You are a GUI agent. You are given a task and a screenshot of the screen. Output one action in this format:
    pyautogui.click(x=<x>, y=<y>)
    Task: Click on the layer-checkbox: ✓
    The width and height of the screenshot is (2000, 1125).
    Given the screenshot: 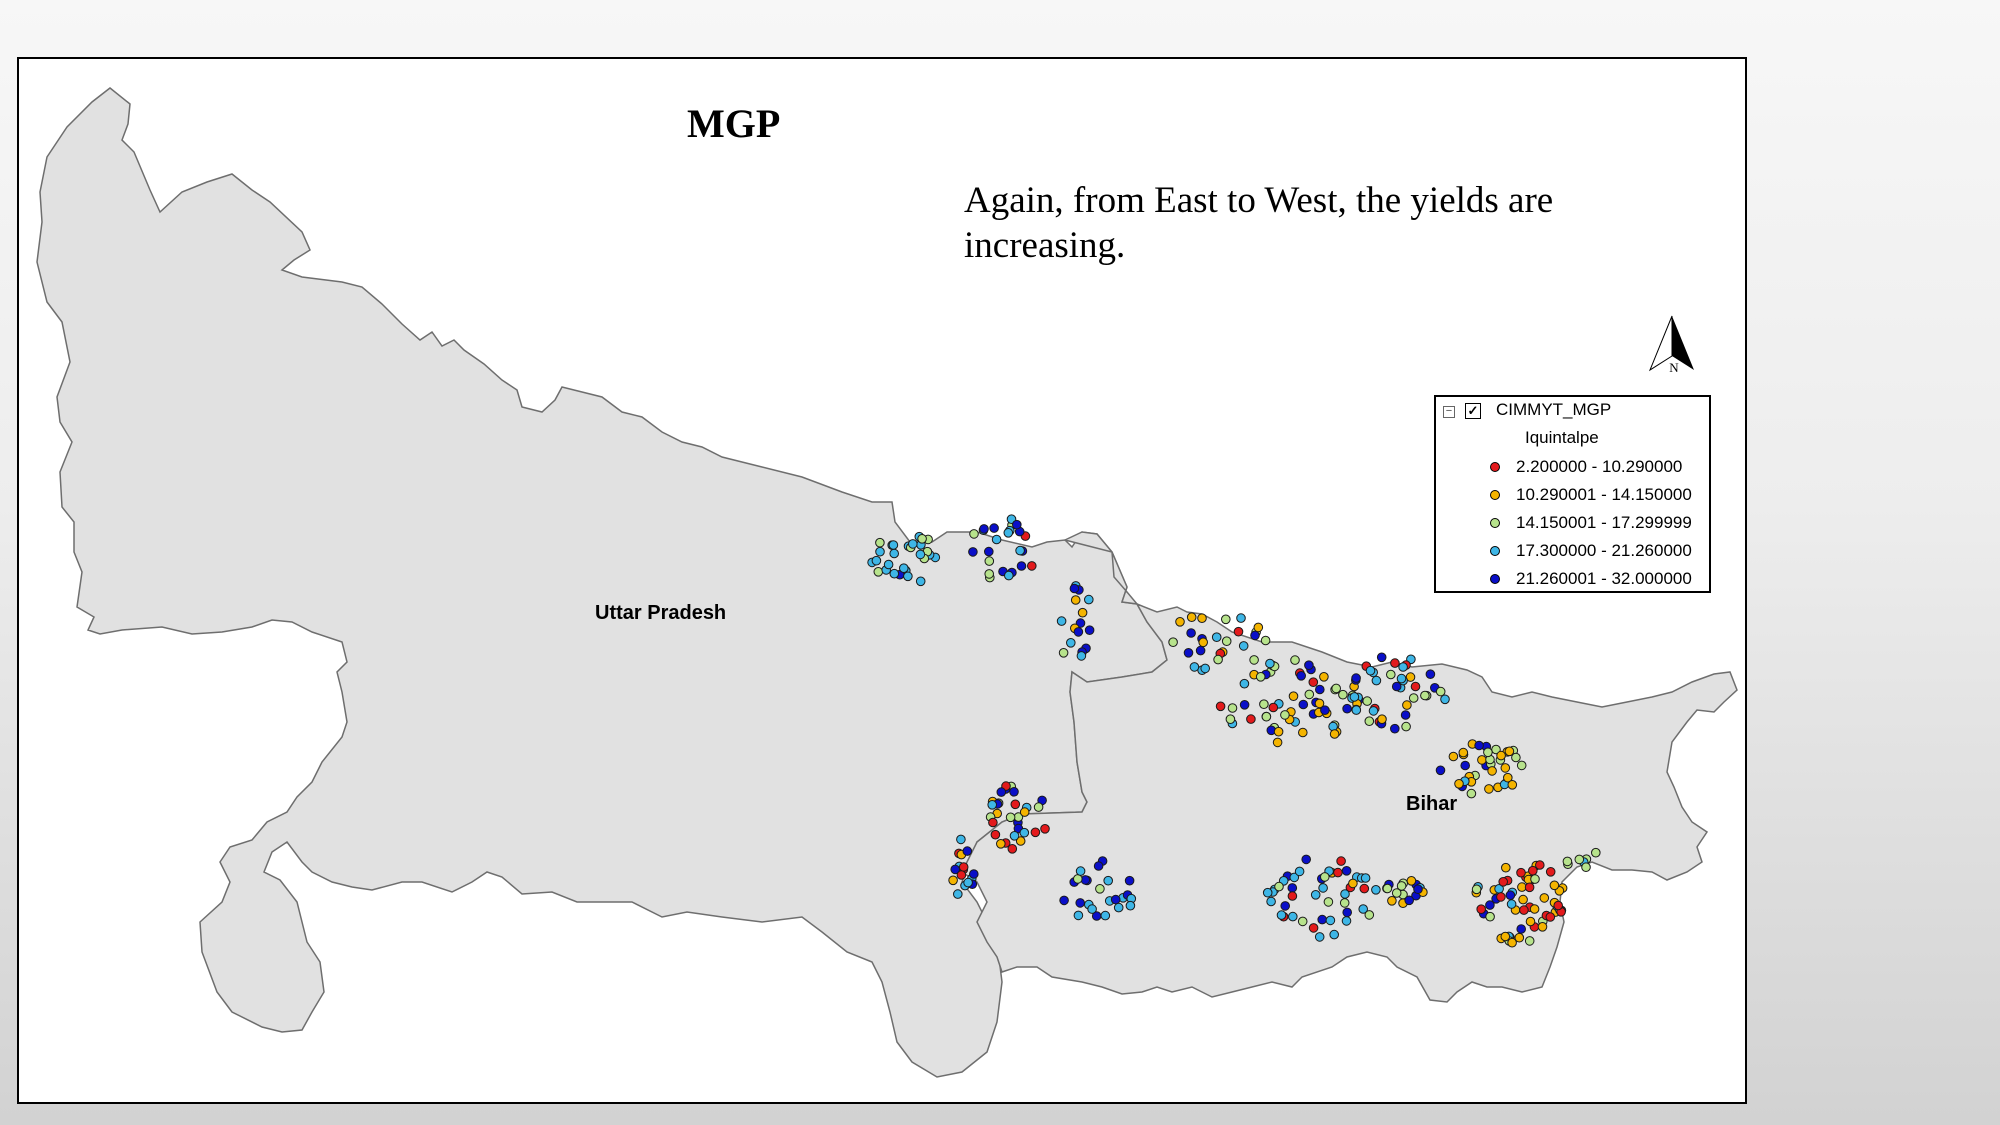 What is the action you would take?
    pyautogui.click(x=1473, y=411)
    